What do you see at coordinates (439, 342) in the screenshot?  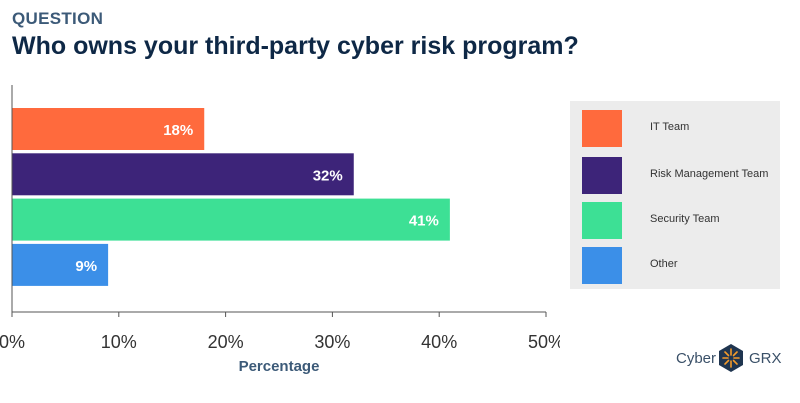 I see `x-tick-label: 40%` at bounding box center [439, 342].